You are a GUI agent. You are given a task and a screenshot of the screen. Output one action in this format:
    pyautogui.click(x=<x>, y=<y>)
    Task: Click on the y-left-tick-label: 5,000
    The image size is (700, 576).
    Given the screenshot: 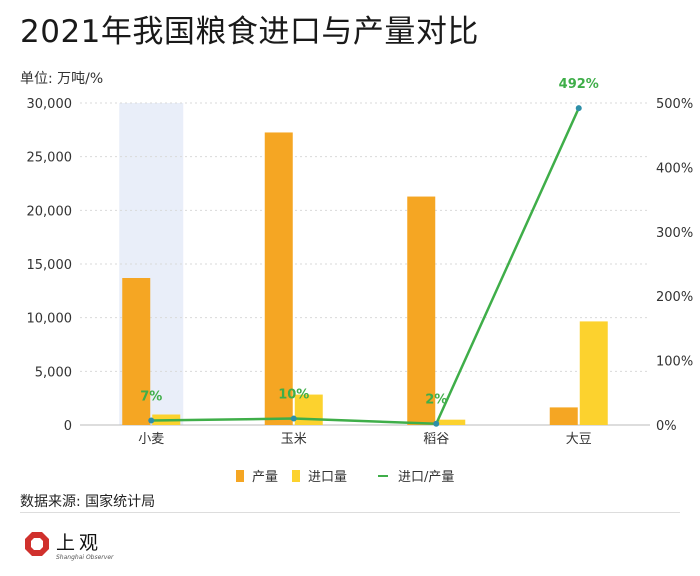 What is the action you would take?
    pyautogui.click(x=53, y=372)
    